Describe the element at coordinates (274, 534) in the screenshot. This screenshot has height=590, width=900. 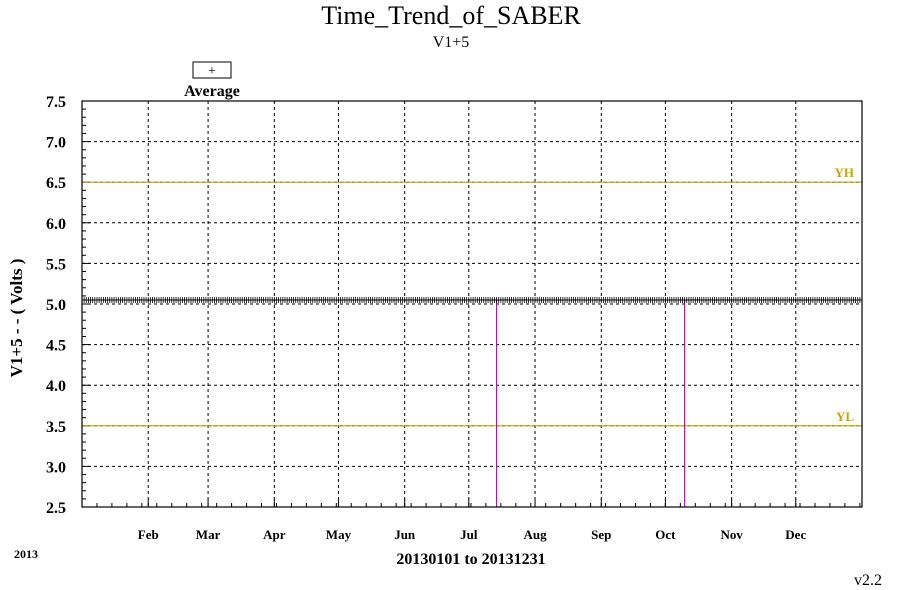
I see `x-tick-label: Apr` at that location.